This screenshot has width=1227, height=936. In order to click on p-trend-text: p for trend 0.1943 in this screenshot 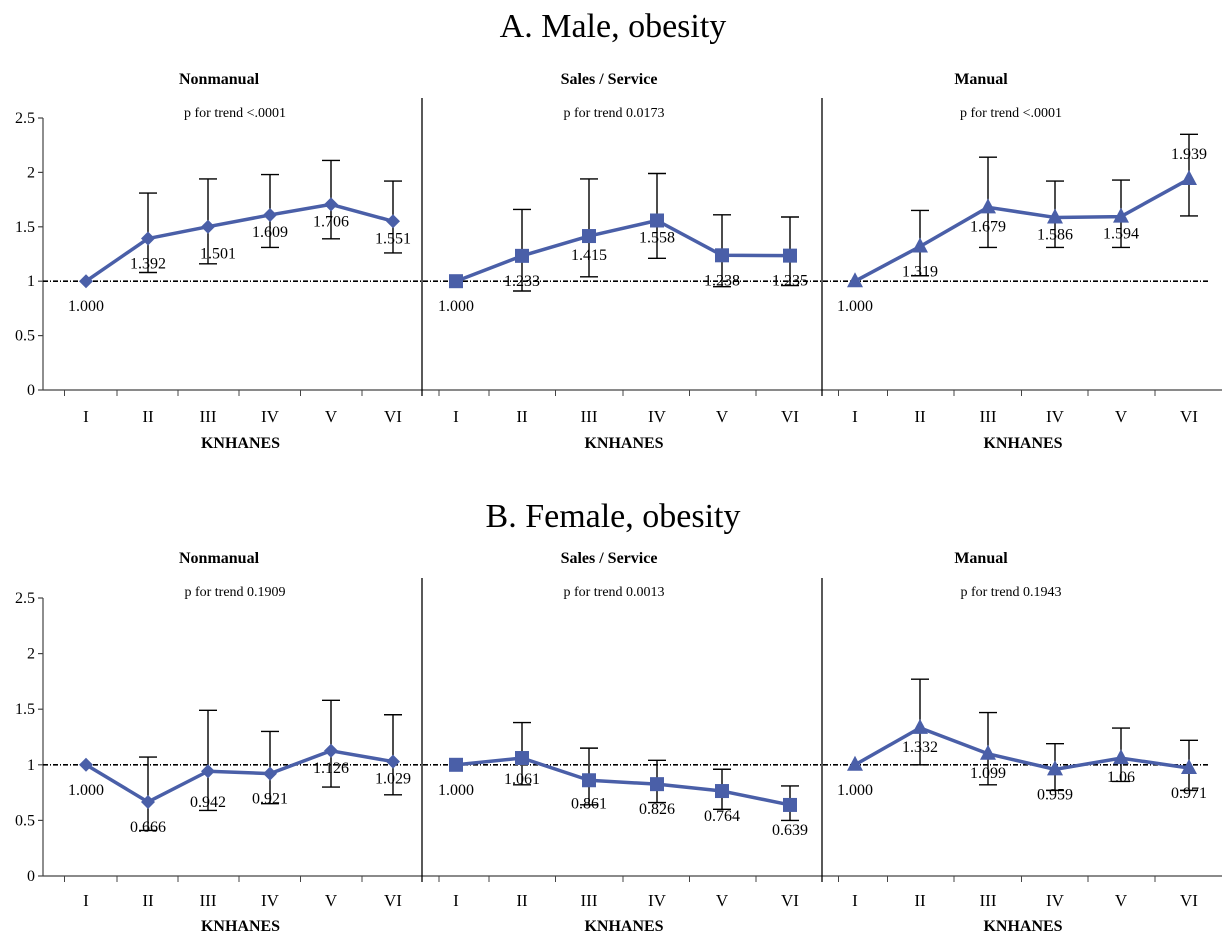, I will do `click(1010, 592)`.